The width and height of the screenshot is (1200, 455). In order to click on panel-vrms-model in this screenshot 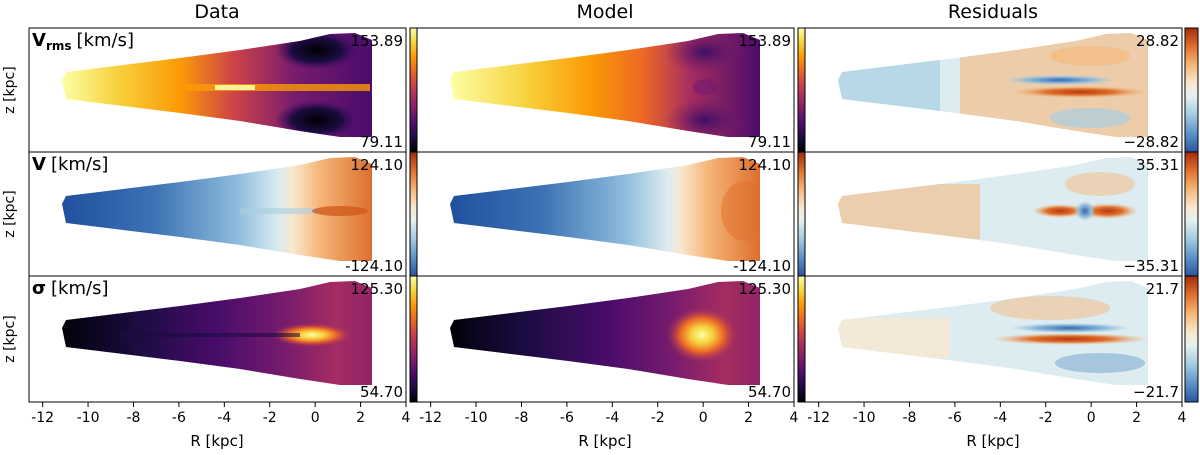, I will do `click(605, 90)`.